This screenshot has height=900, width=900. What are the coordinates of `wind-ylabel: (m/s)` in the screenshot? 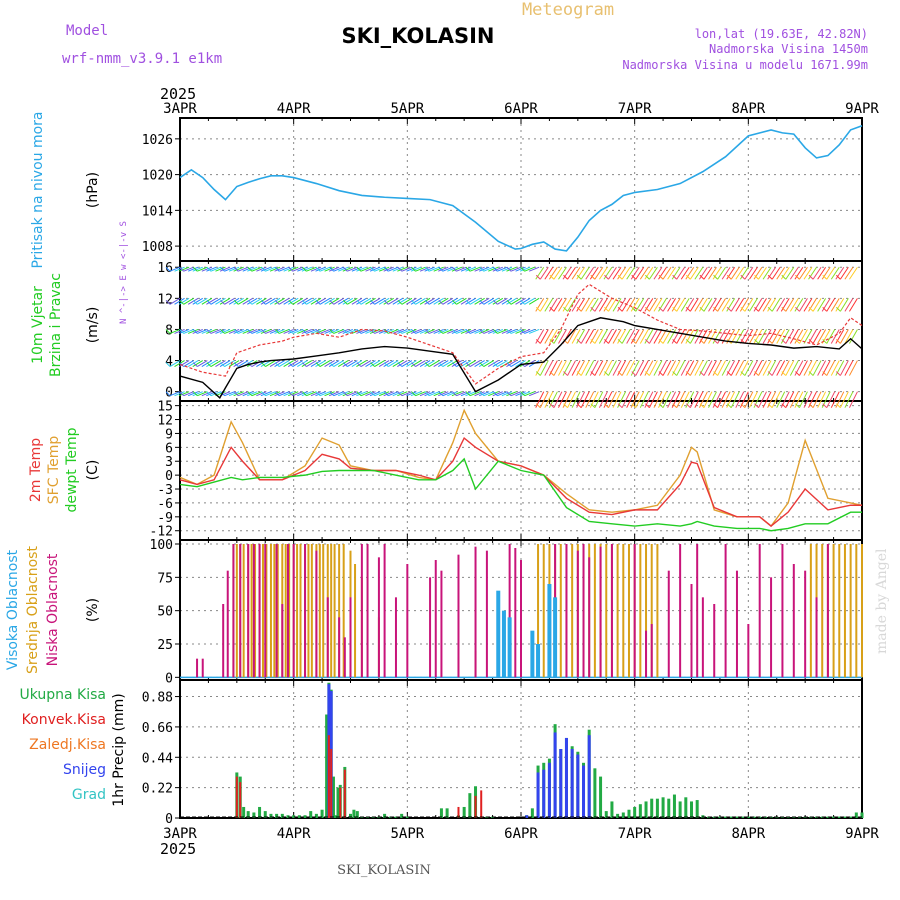 It's located at (93, 325).